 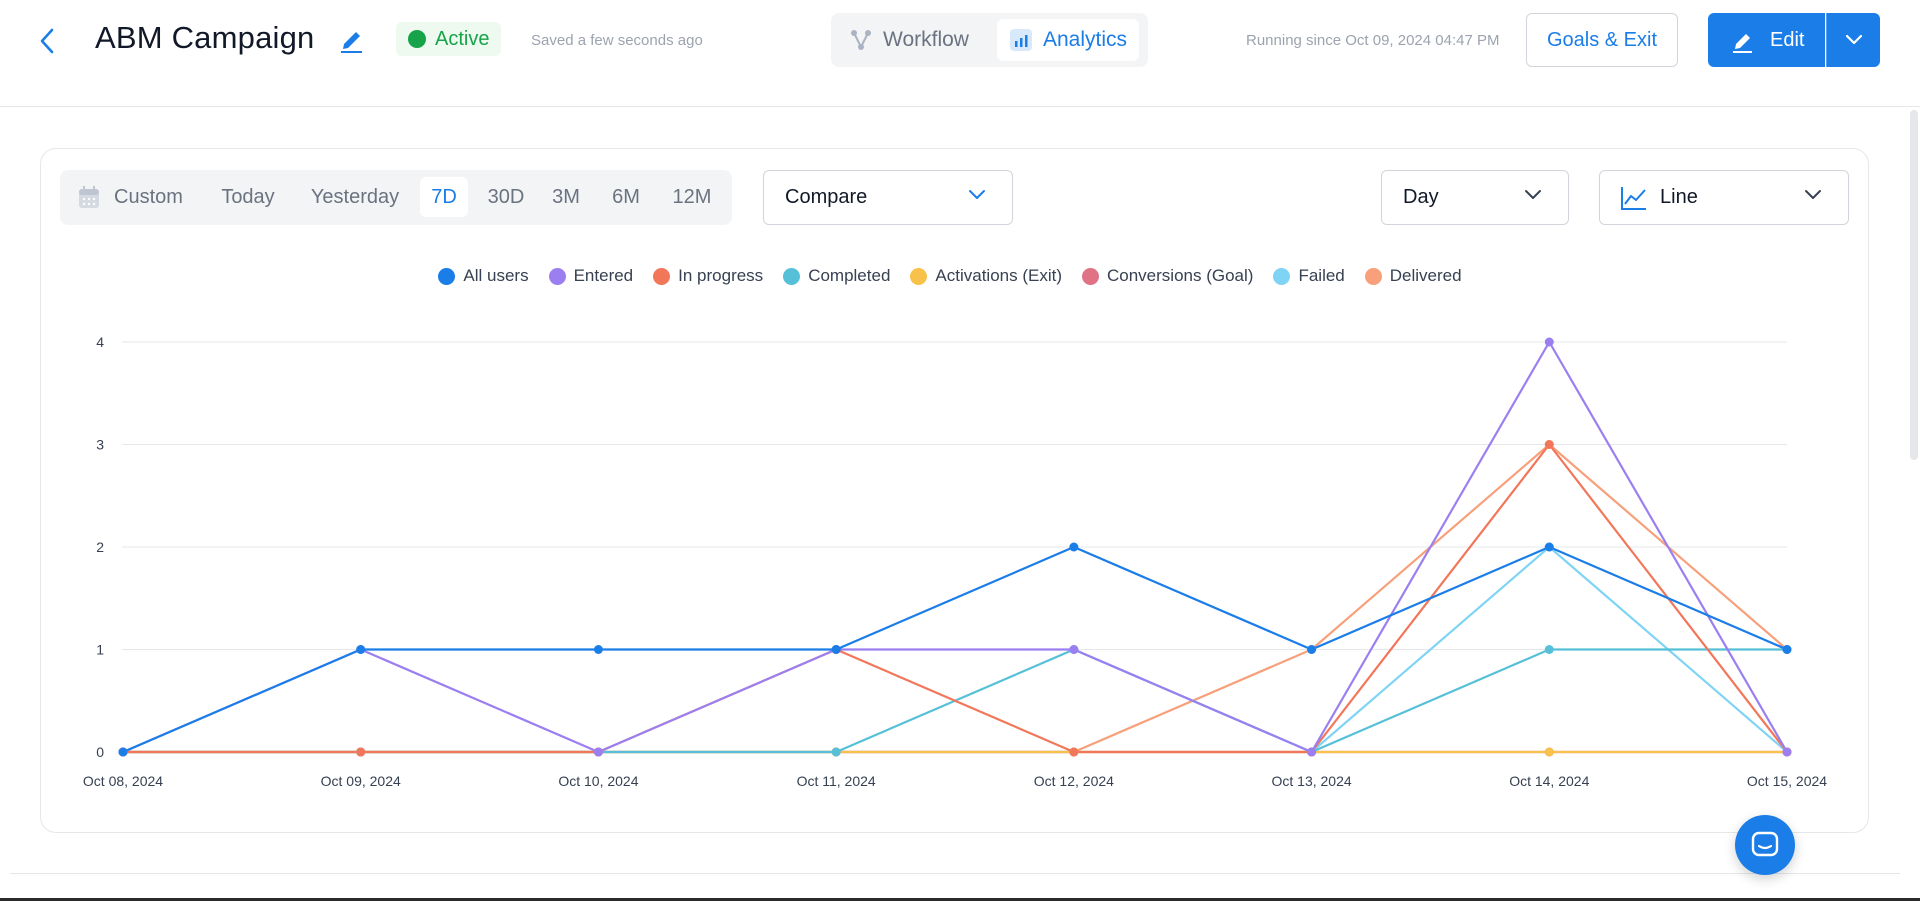 What do you see at coordinates (355, 196) in the screenshot?
I see `range-yesterday: Yesterday` at bounding box center [355, 196].